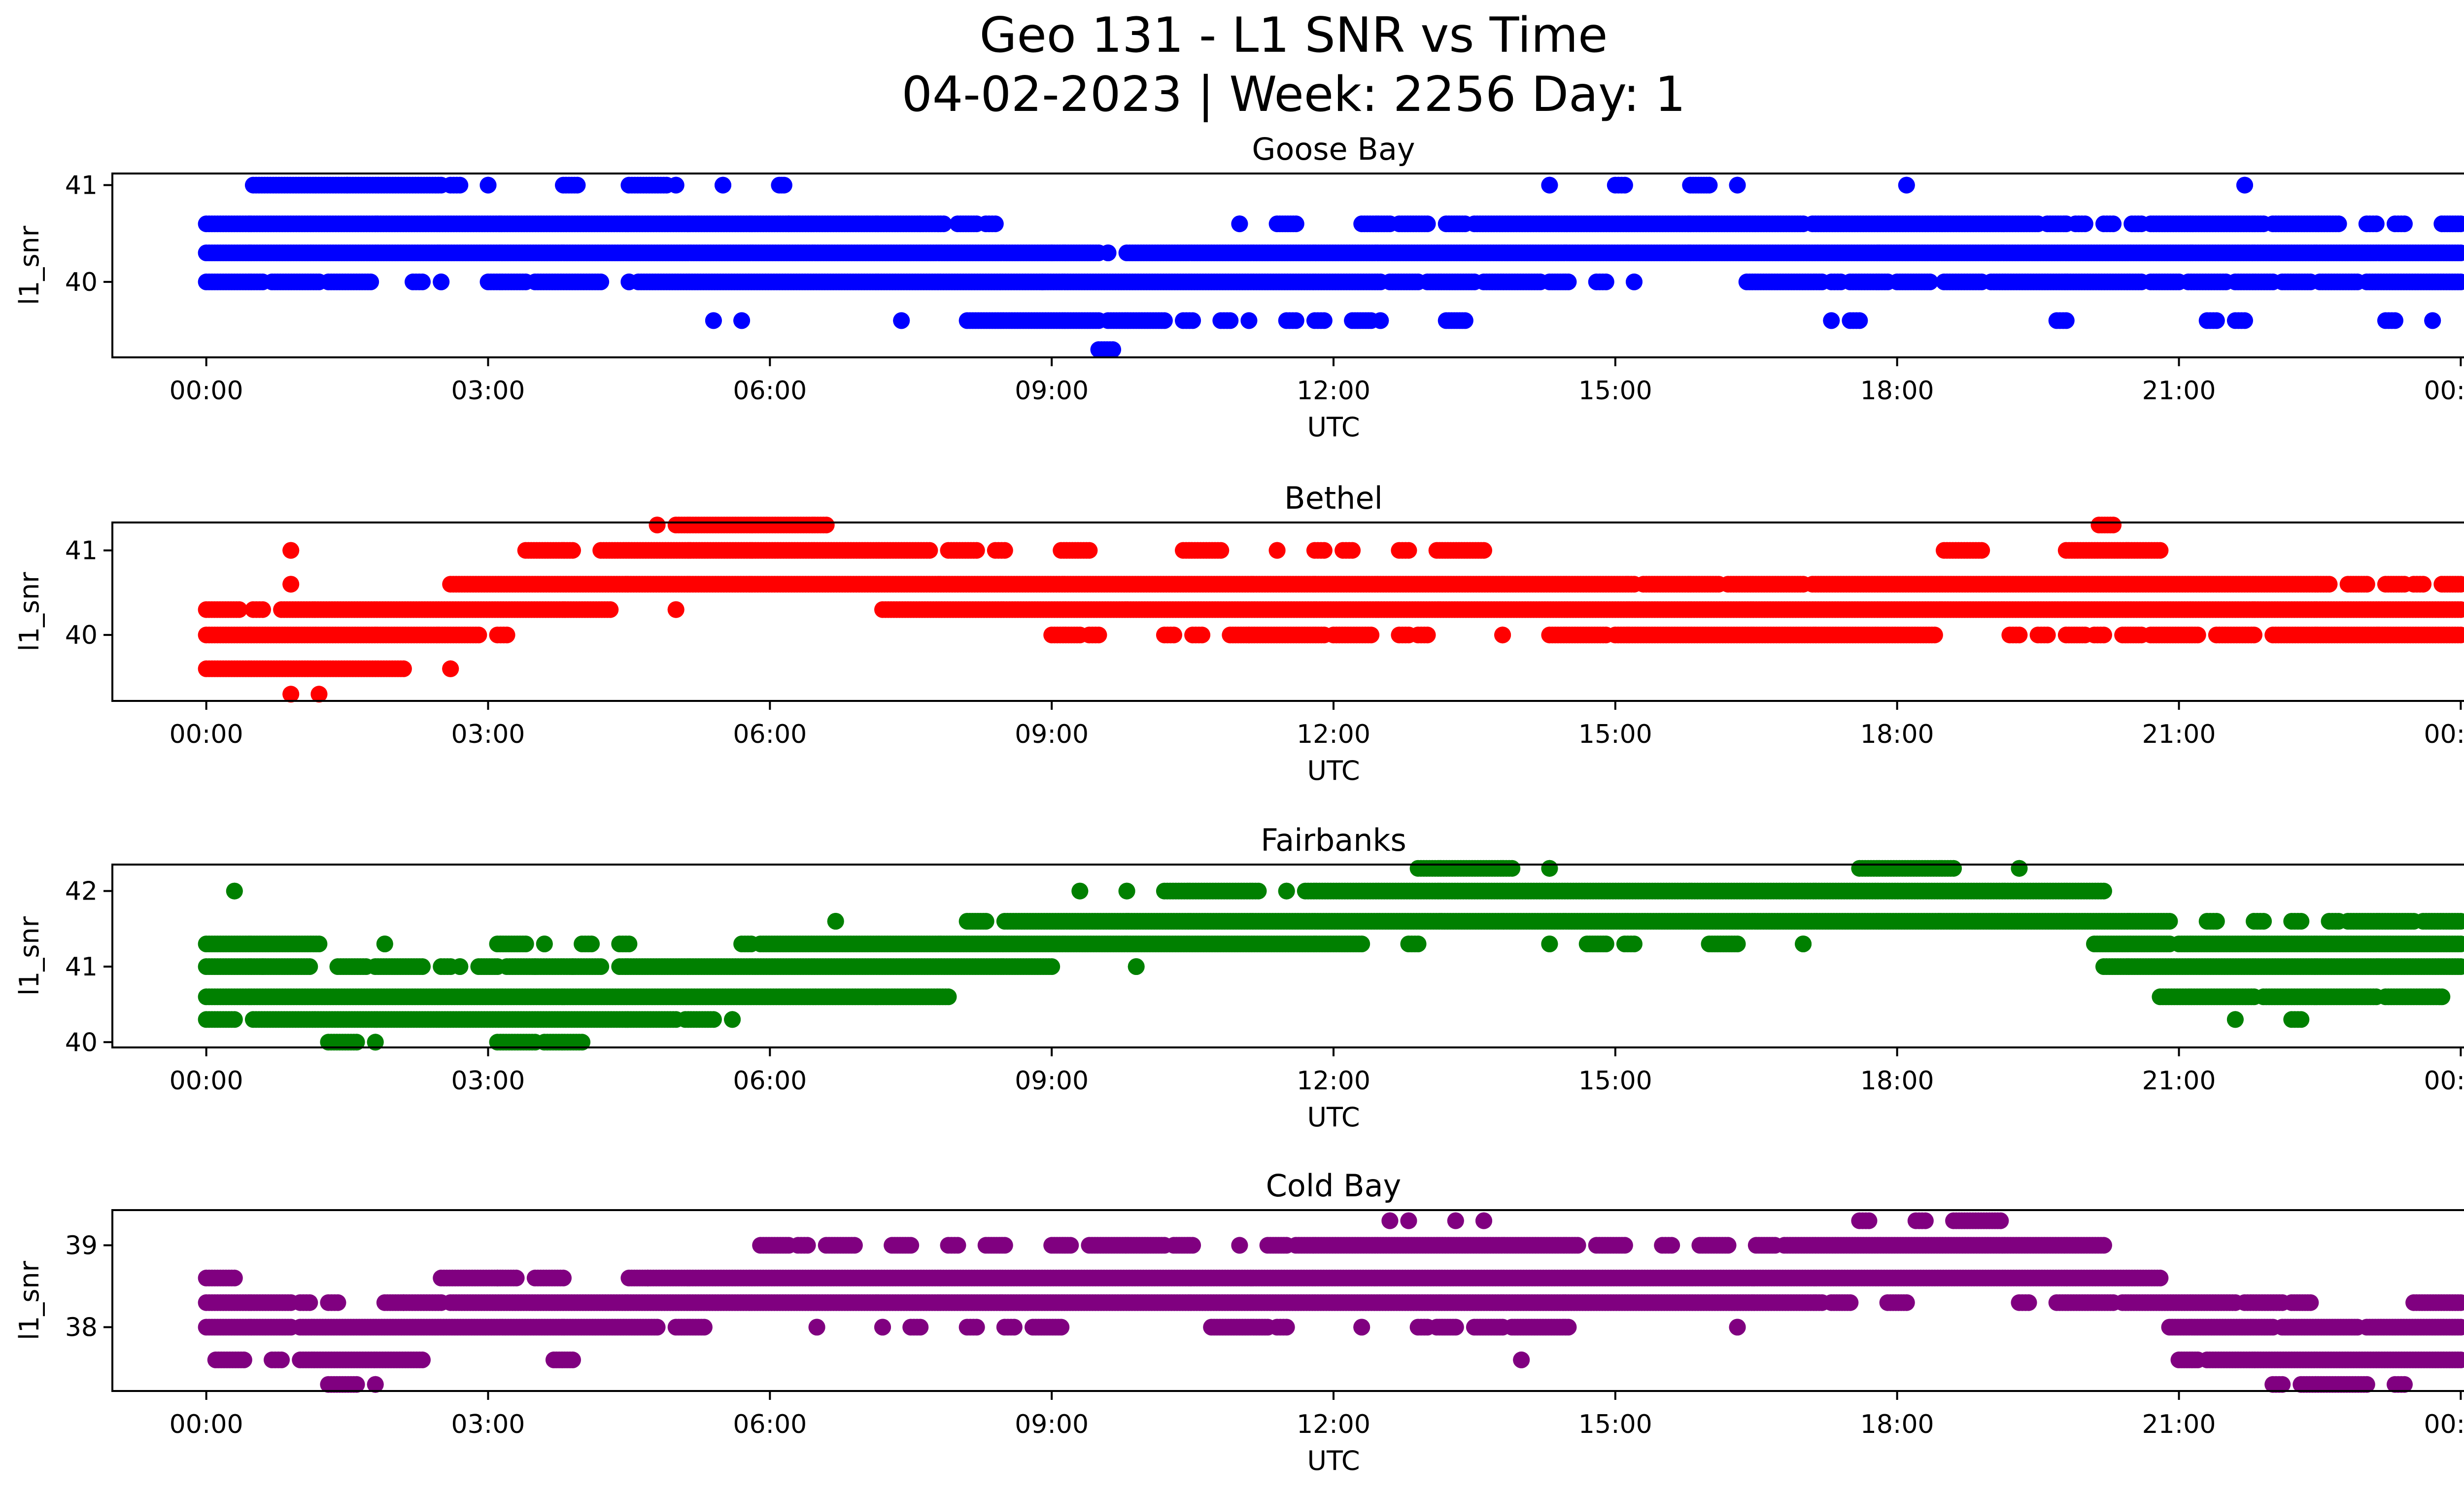 The height and width of the screenshot is (1495, 2464). What do you see at coordinates (81, 635) in the screenshot?
I see `y-tick-label: 40` at bounding box center [81, 635].